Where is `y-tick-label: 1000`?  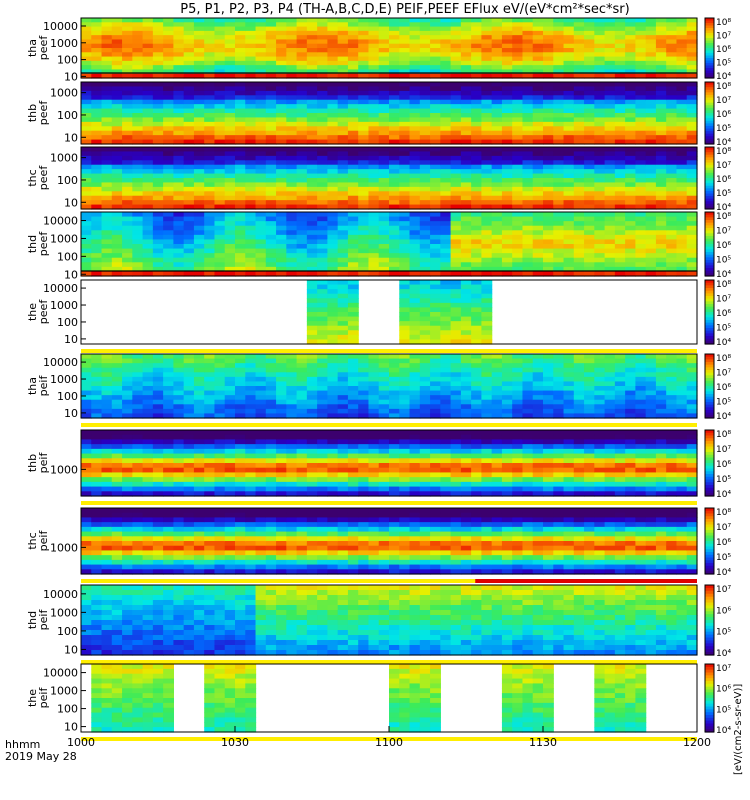
y-tick-label: 1000 is located at coordinates (64, 43).